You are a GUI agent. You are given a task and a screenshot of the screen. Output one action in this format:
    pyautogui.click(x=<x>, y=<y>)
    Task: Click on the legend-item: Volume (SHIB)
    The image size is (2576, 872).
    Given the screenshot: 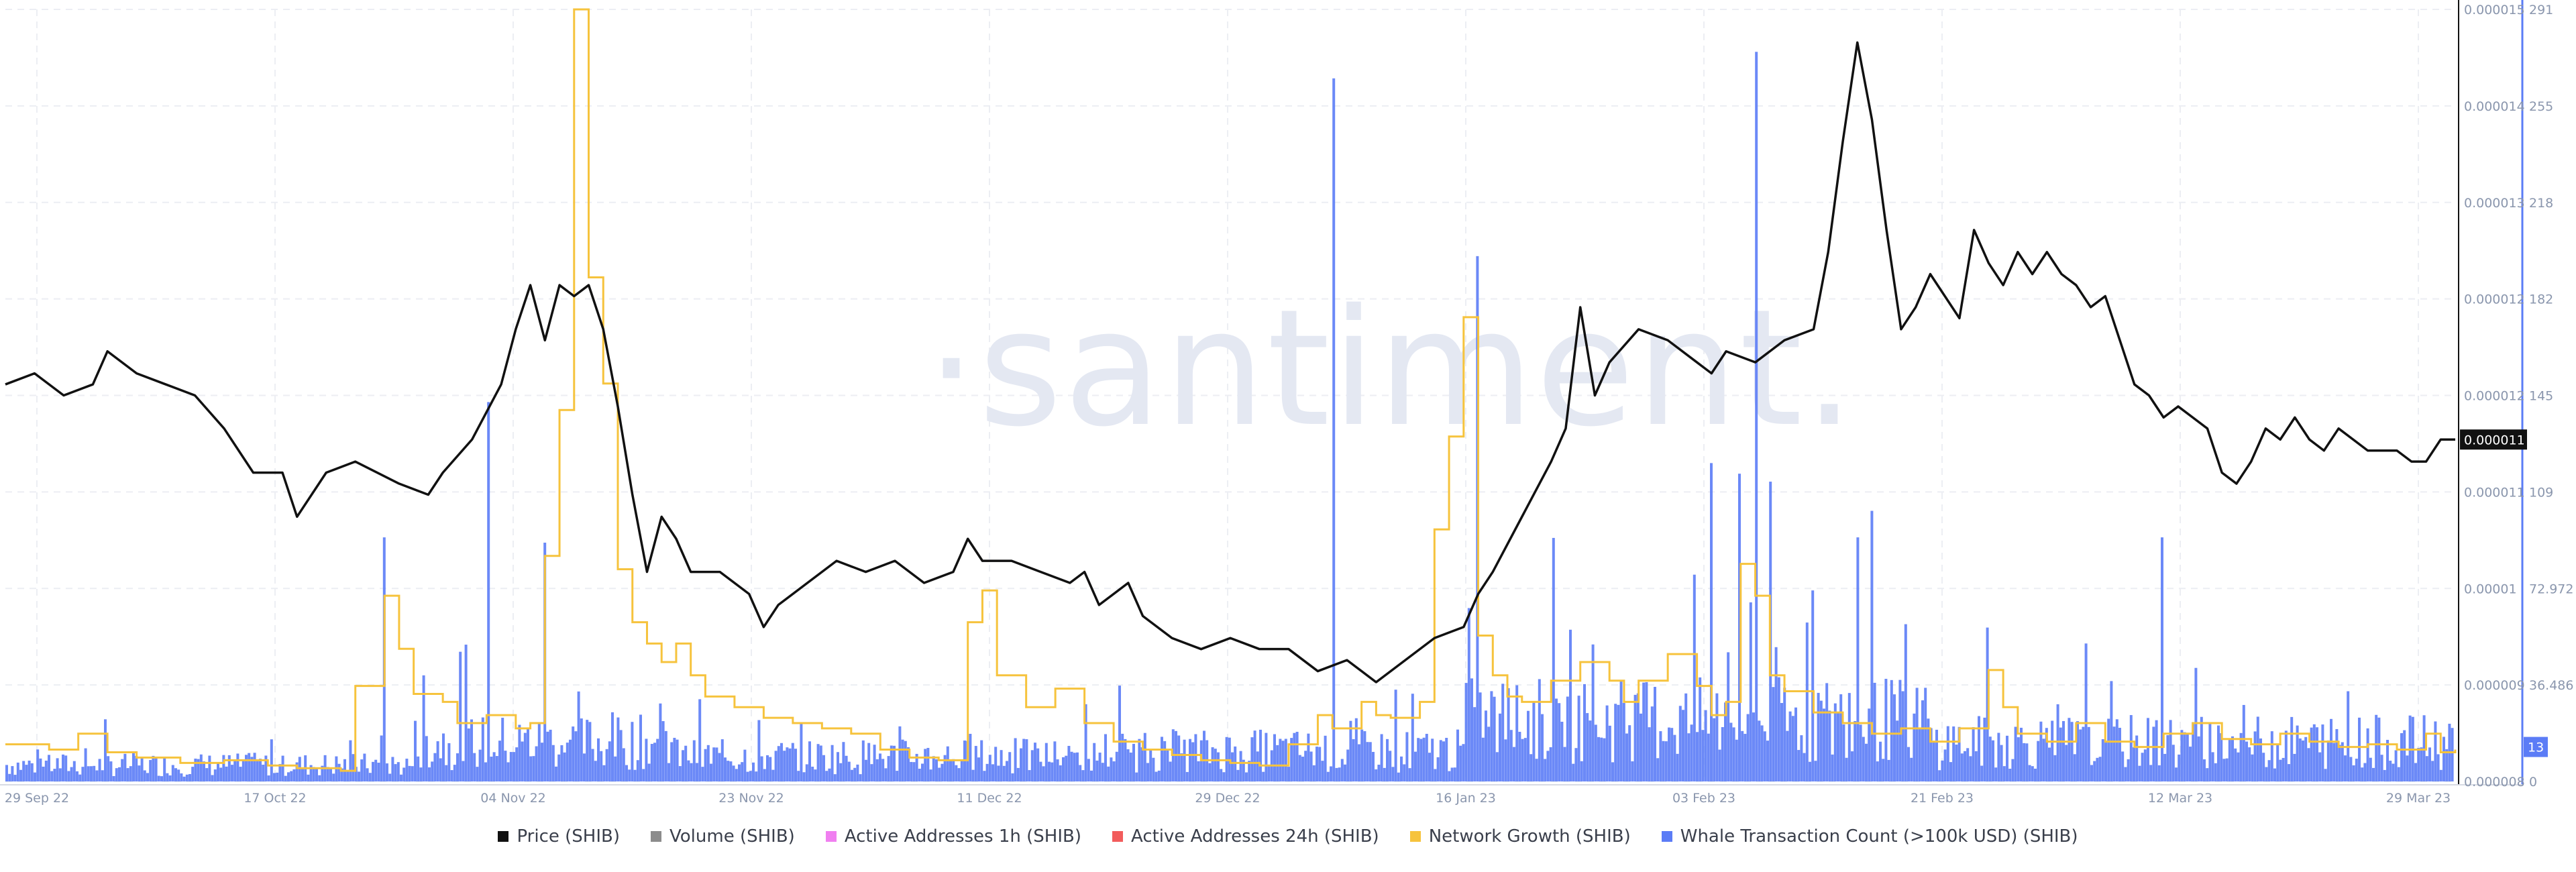 What is the action you would take?
    pyautogui.click(x=723, y=836)
    